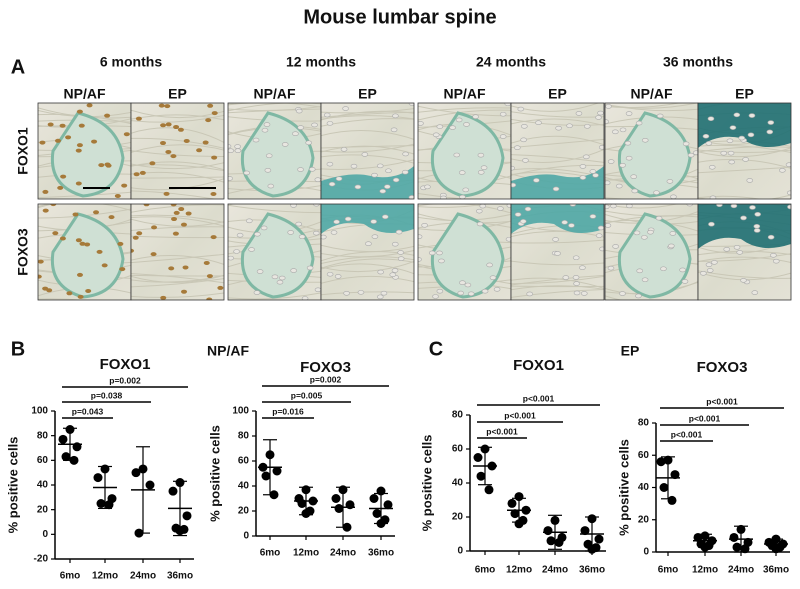 Image resolution: width=800 pixels, height=589 pixels. Describe the element at coordinates (436, 349) in the screenshot. I see `panel-label: C` at that location.